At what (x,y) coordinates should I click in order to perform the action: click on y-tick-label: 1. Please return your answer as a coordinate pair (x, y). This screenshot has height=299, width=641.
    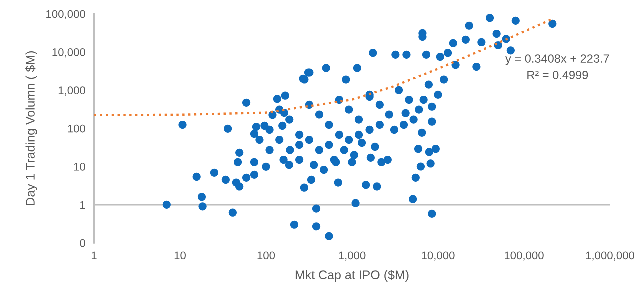
    Looking at the image, I should click on (83, 205).